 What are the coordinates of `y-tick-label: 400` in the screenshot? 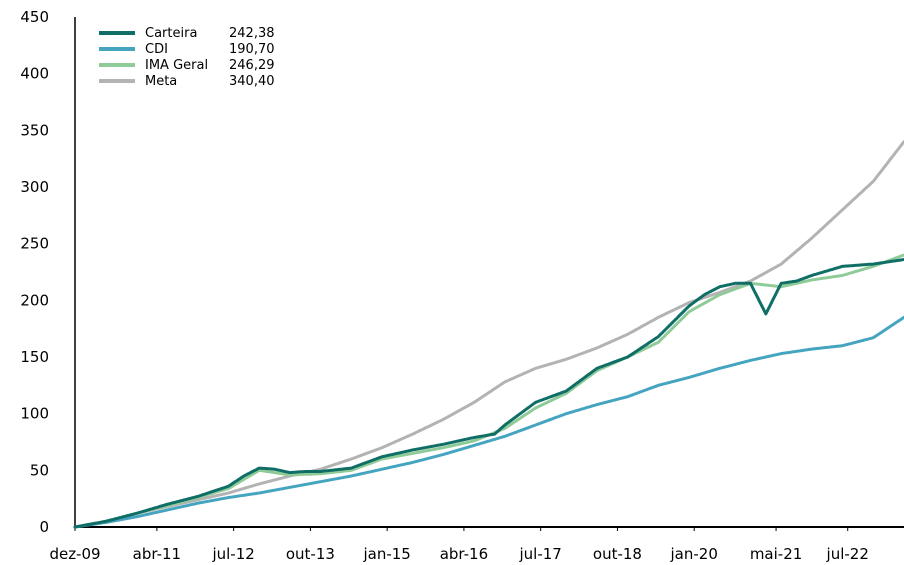 It's located at (34, 74).